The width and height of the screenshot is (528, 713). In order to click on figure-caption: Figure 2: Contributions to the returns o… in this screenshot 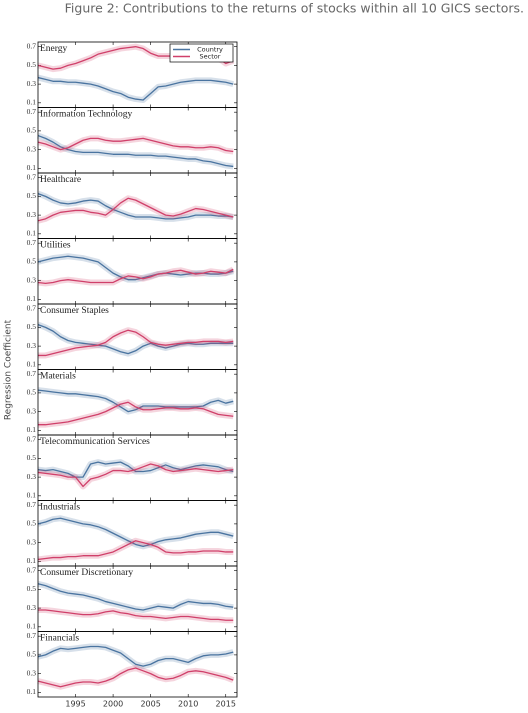, I will do `click(294, 8)`.